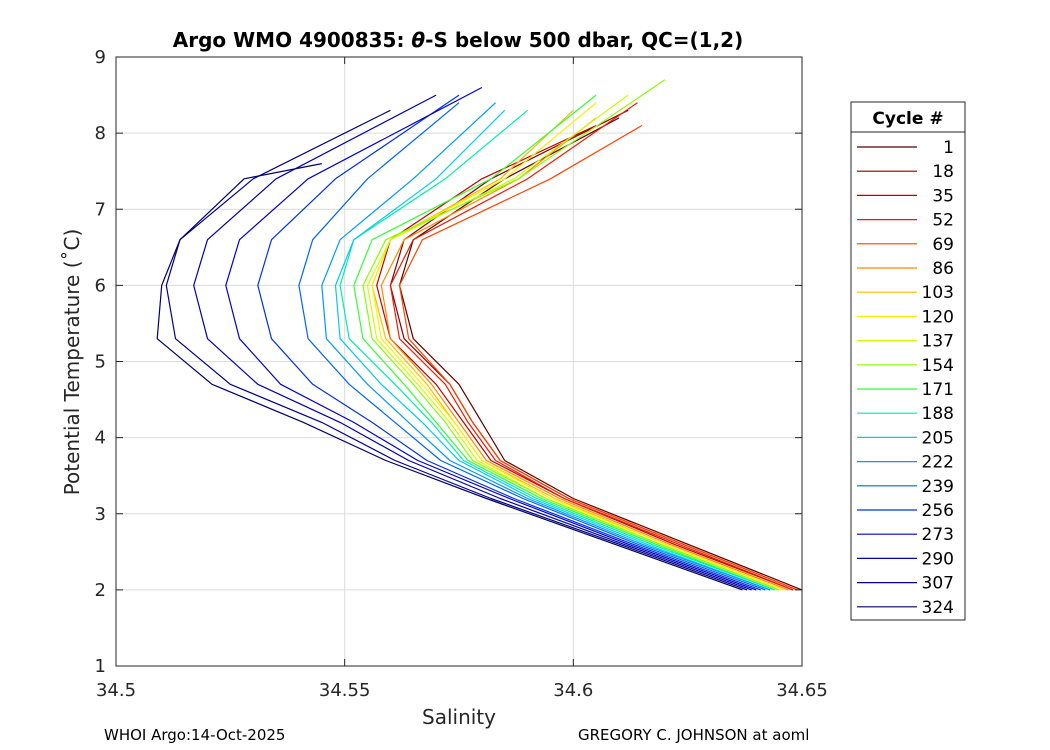  I want to click on legend-label: 222, so click(938, 463).